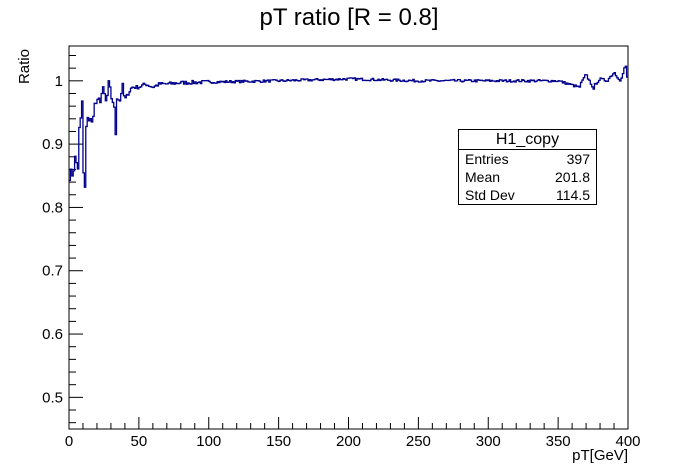  Describe the element at coordinates (627, 441) in the screenshot. I see `x-tick-label: 400` at that location.